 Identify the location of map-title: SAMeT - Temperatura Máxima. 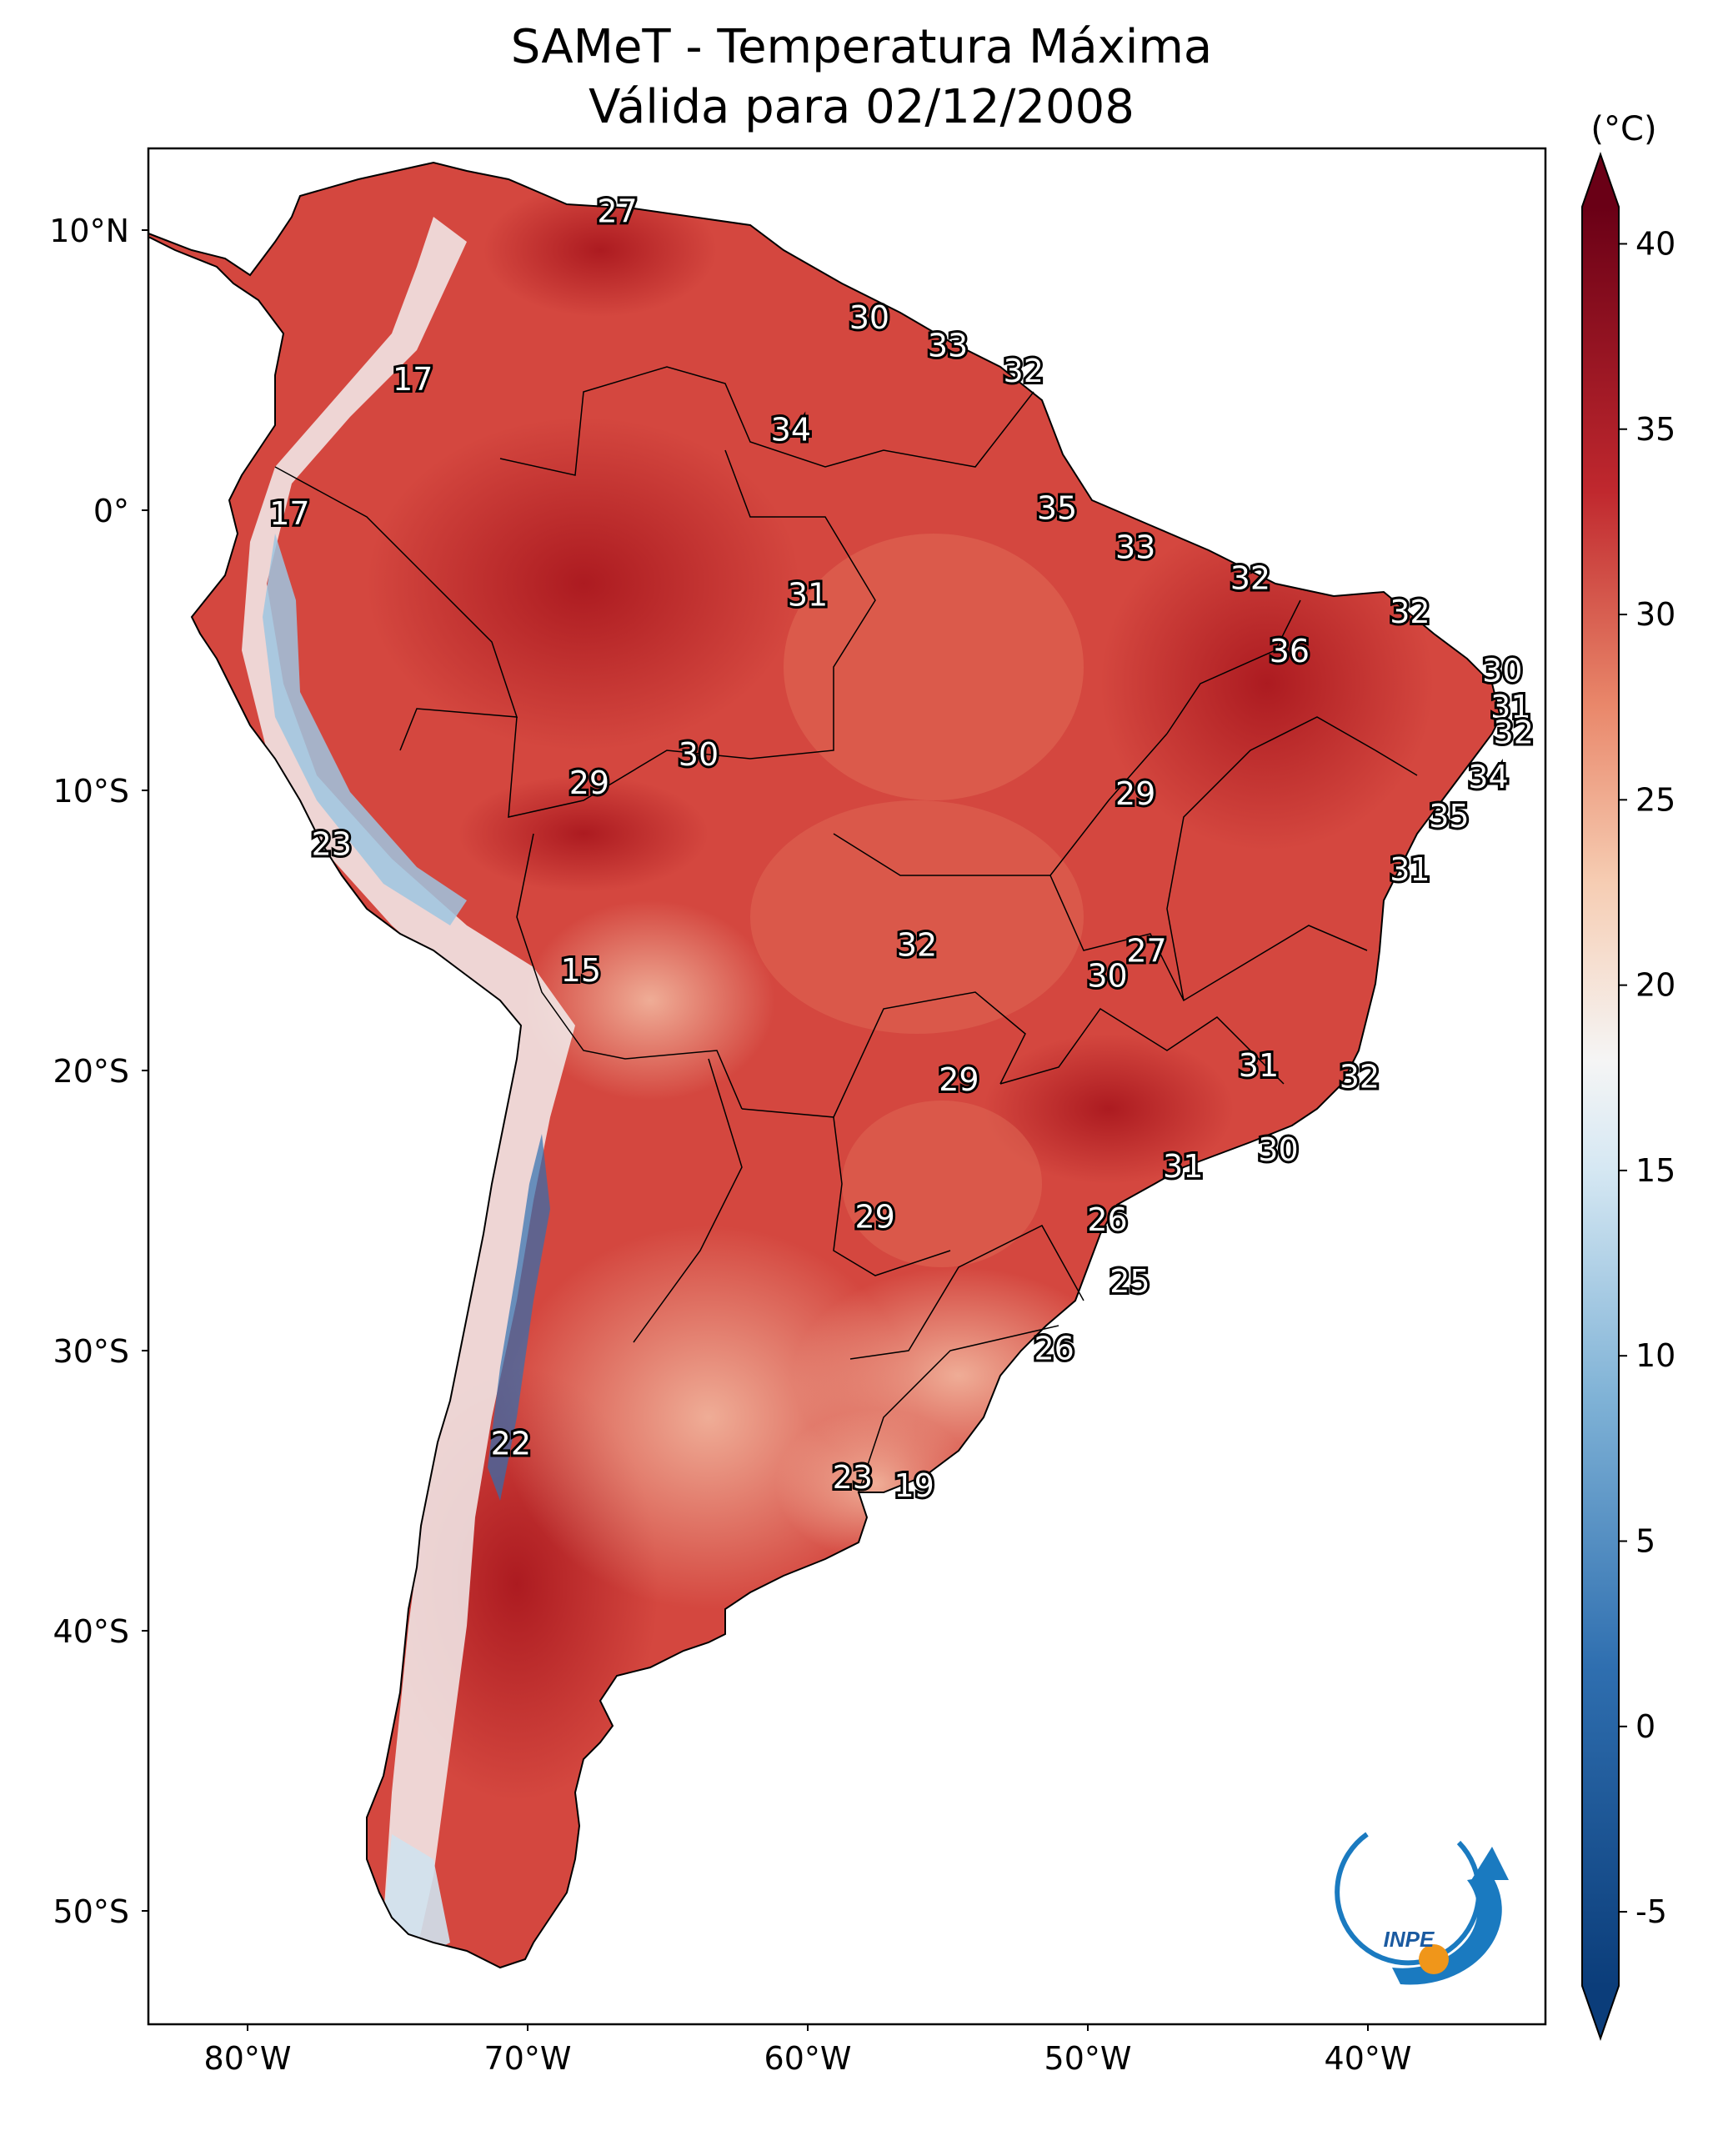
(861, 47).